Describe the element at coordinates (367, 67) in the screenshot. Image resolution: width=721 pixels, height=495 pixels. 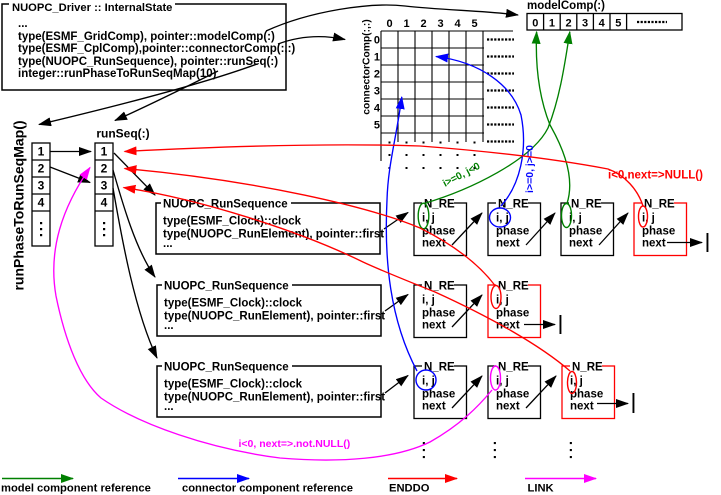
I see `svg-text: connectorComp(:,:)` at that location.